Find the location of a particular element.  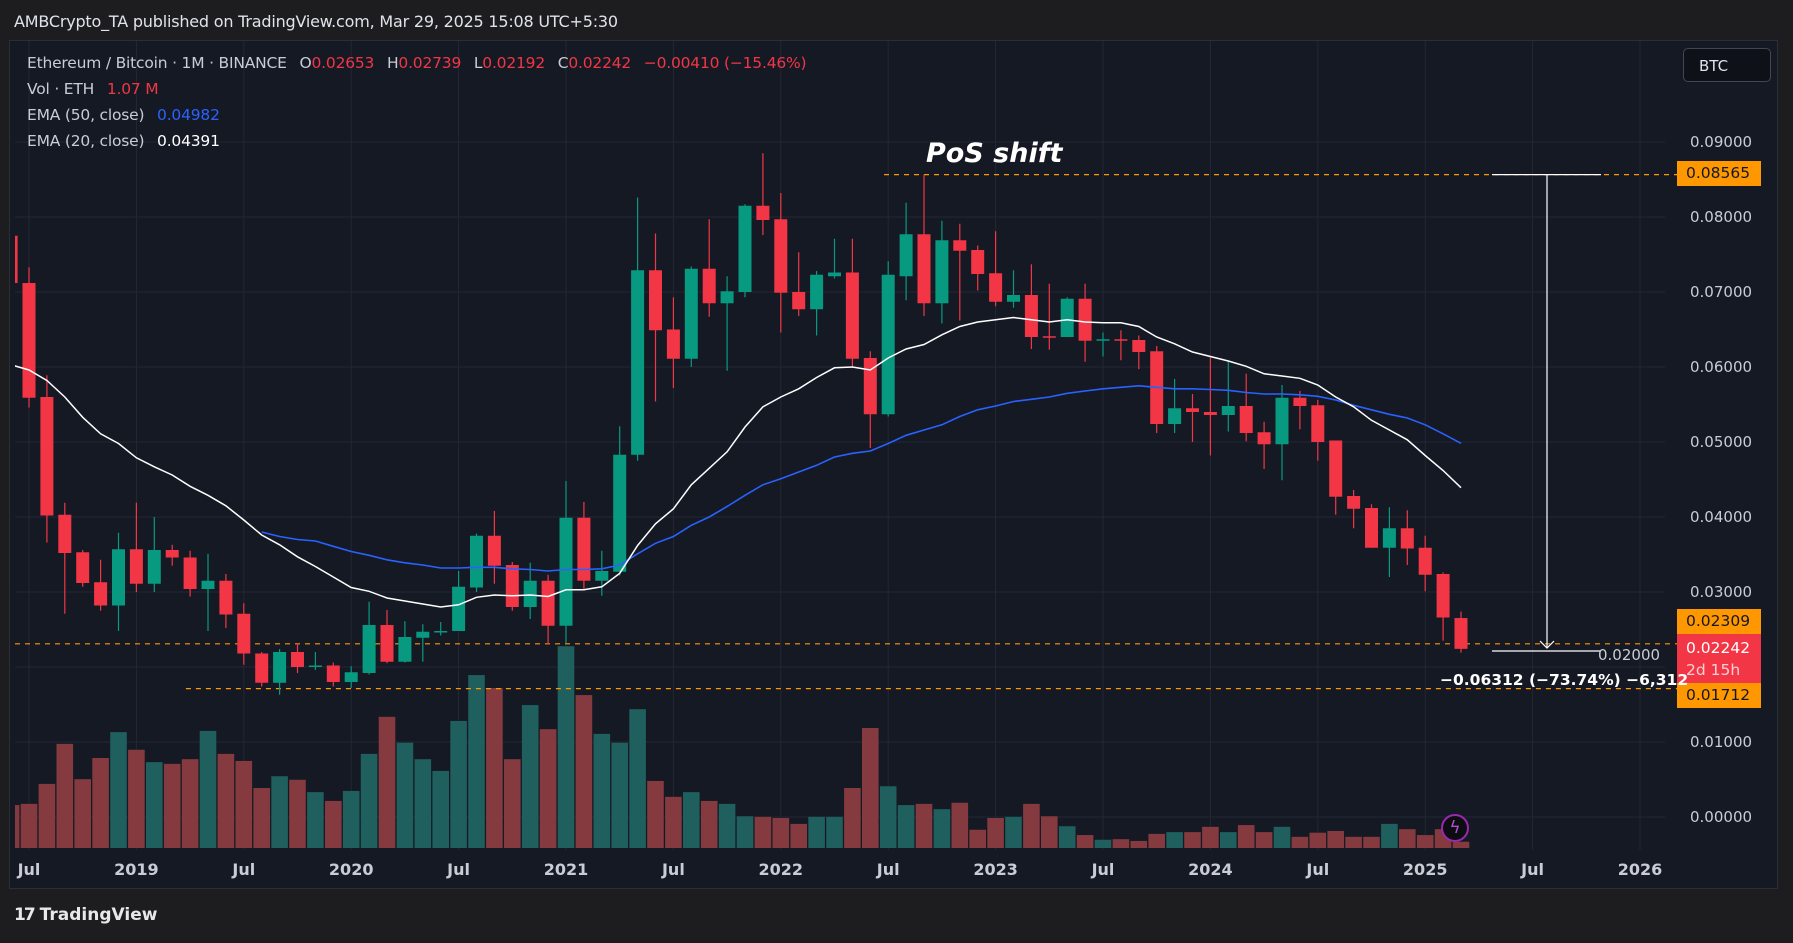

time-tick-label: 2021 is located at coordinates (566, 869).